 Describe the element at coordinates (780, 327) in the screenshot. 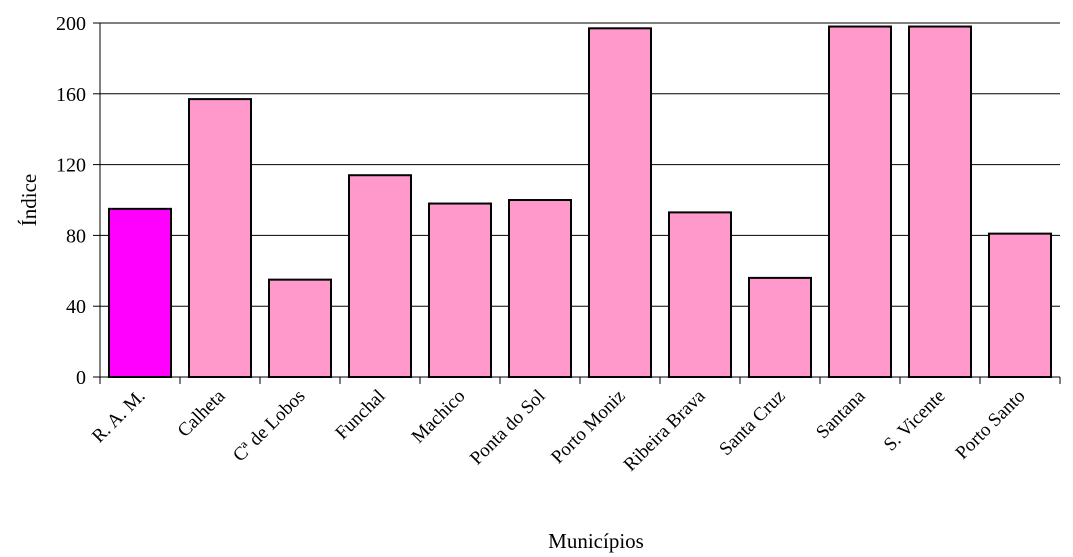

I see `bar-santa-cruz` at that location.